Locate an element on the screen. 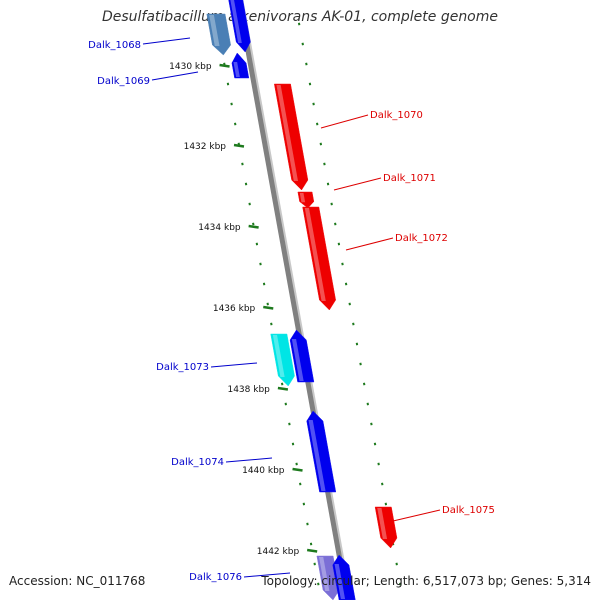  gene-label: Dalk_1071 is located at coordinates (409, 178).